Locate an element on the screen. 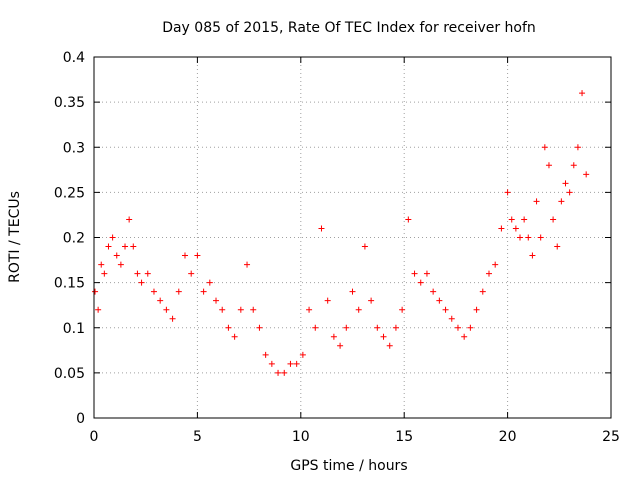 This screenshot has height=480, width=640. y-axis-label: ROTI / TECUs is located at coordinates (15, 237).